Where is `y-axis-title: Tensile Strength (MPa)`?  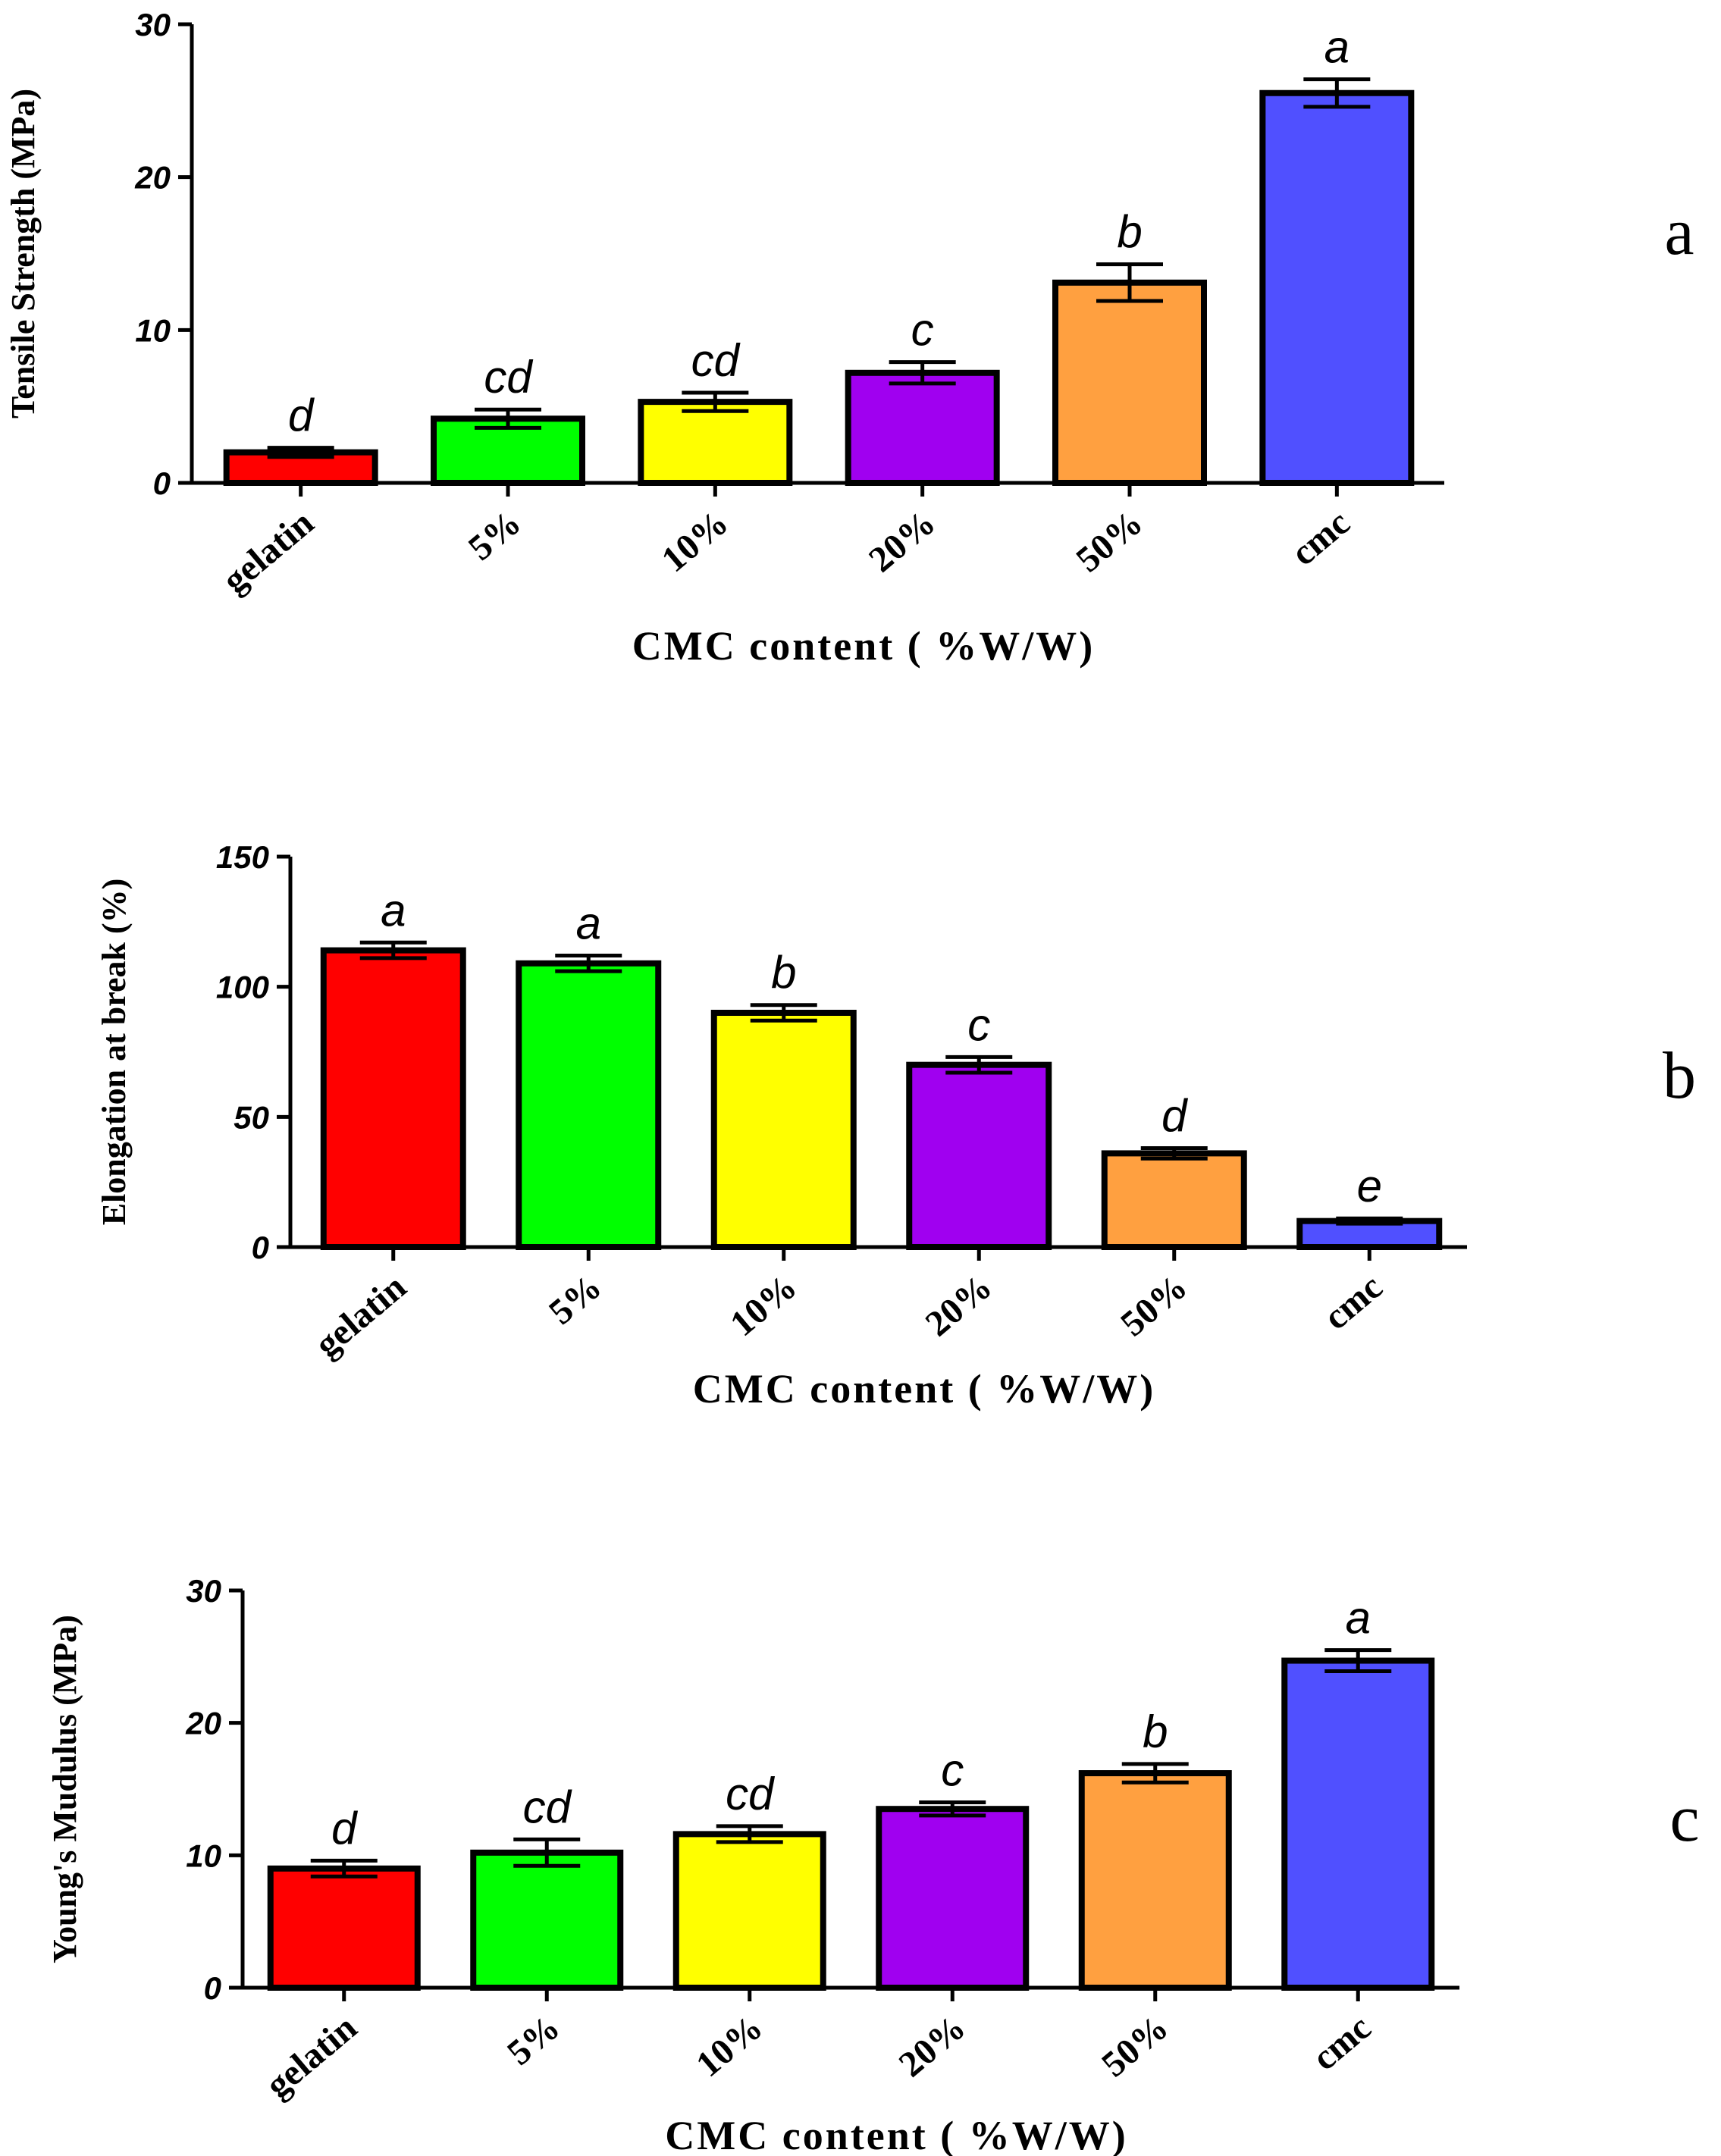
y-axis-title: Tensile Strength (MPa) is located at coordinates (24, 253).